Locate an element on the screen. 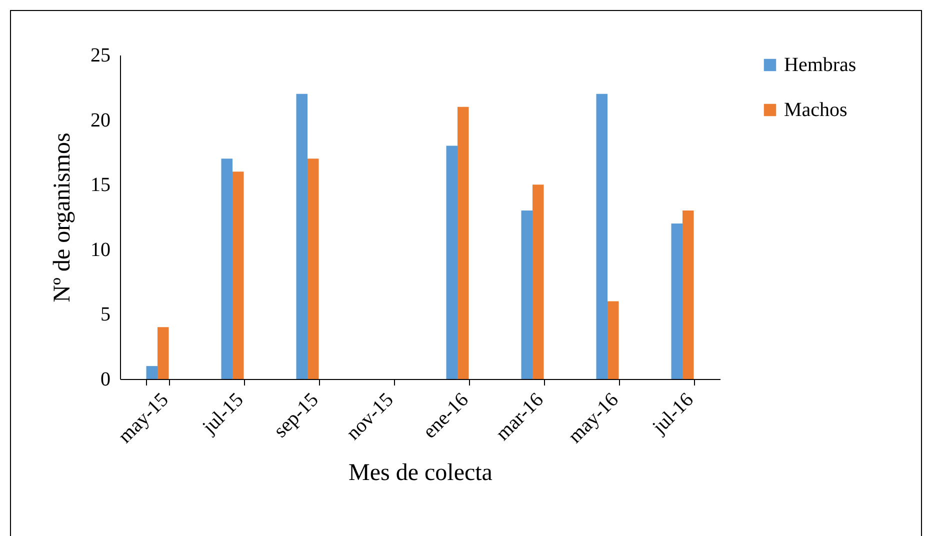 The image size is (925, 536). y-tick-label: 20 is located at coordinates (100, 120).